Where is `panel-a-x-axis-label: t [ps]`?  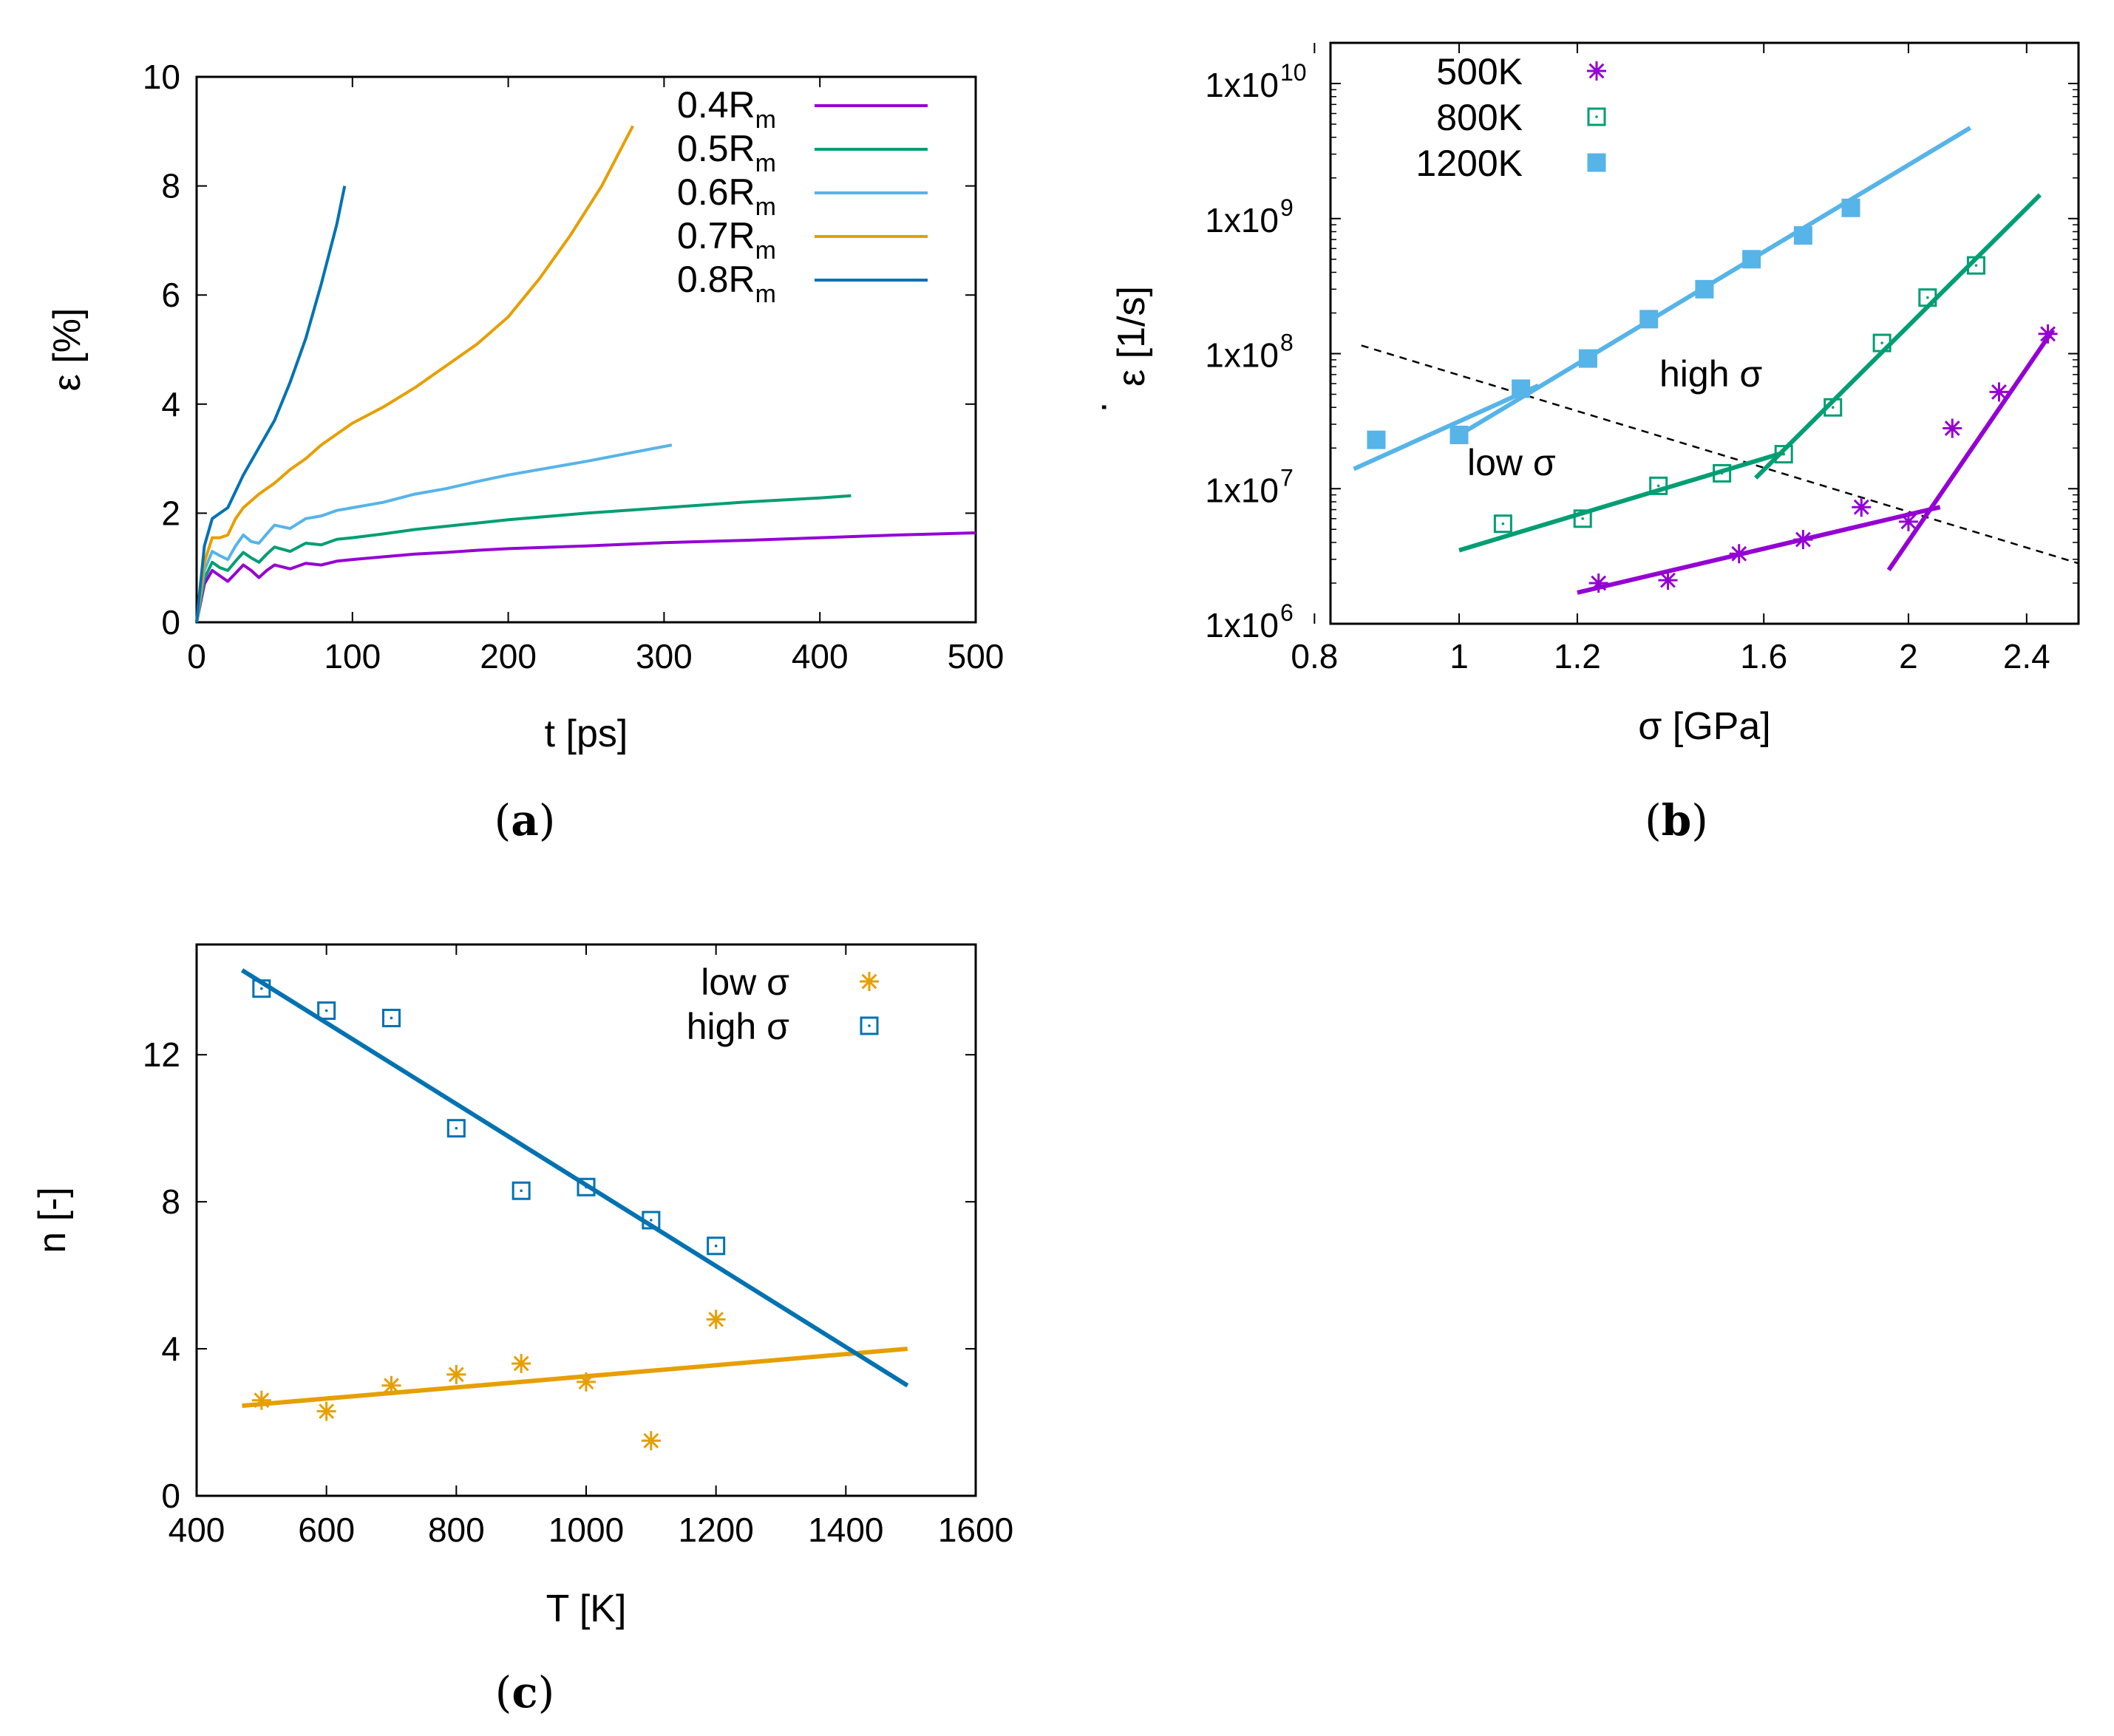
panel-a-x-axis-label: t [ps] is located at coordinates (586, 733).